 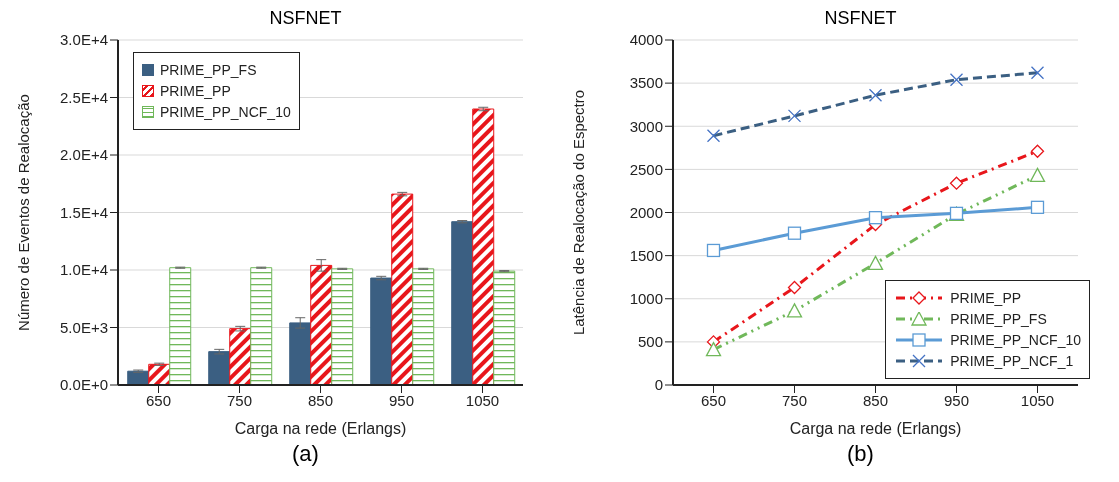 I want to click on y-tick-label: 1500, so click(x=646, y=255).